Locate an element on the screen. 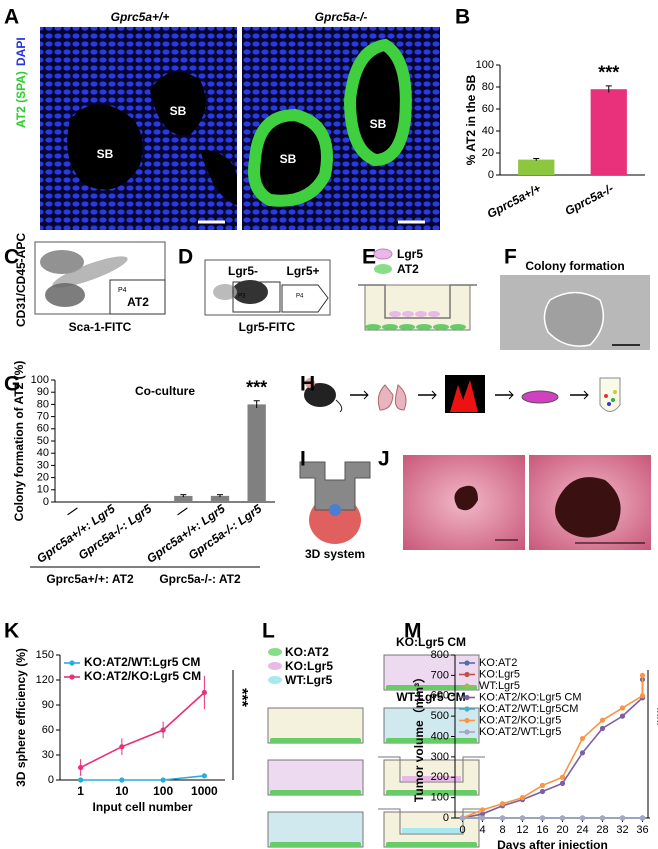 The height and width of the screenshot is (849, 658). panel-letter: M is located at coordinates (413, 631).